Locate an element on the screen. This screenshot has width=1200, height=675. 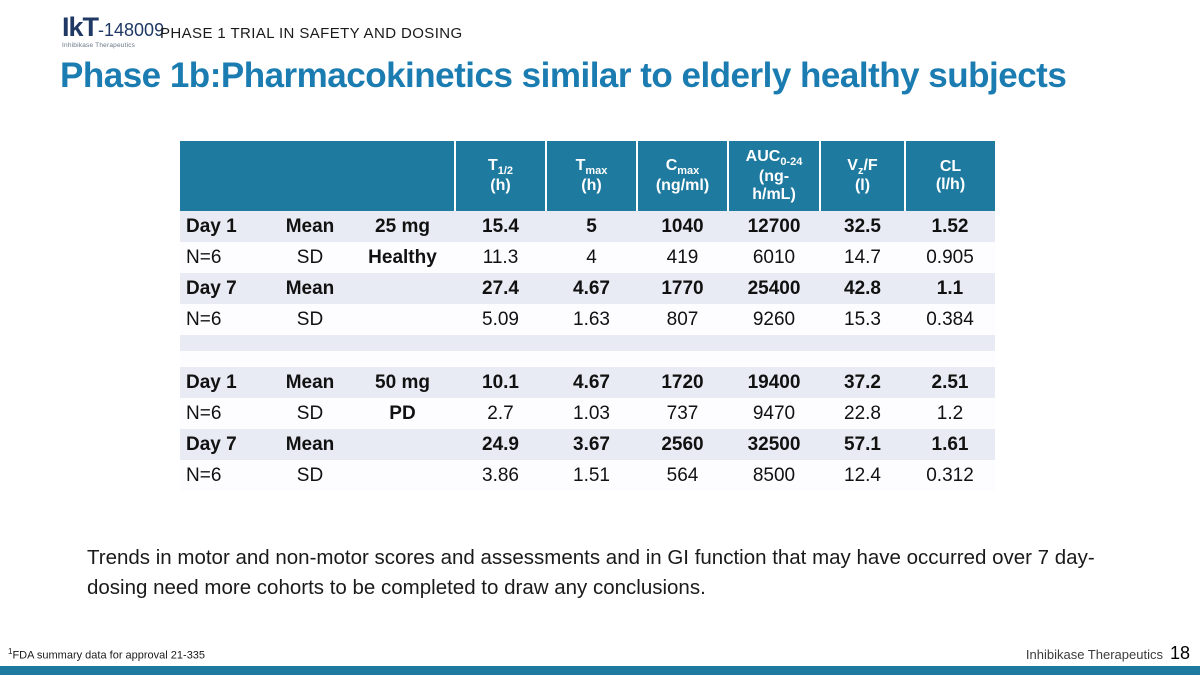
footnote: 1FDA summary data for approval 21-335 is located at coordinates (106, 654).